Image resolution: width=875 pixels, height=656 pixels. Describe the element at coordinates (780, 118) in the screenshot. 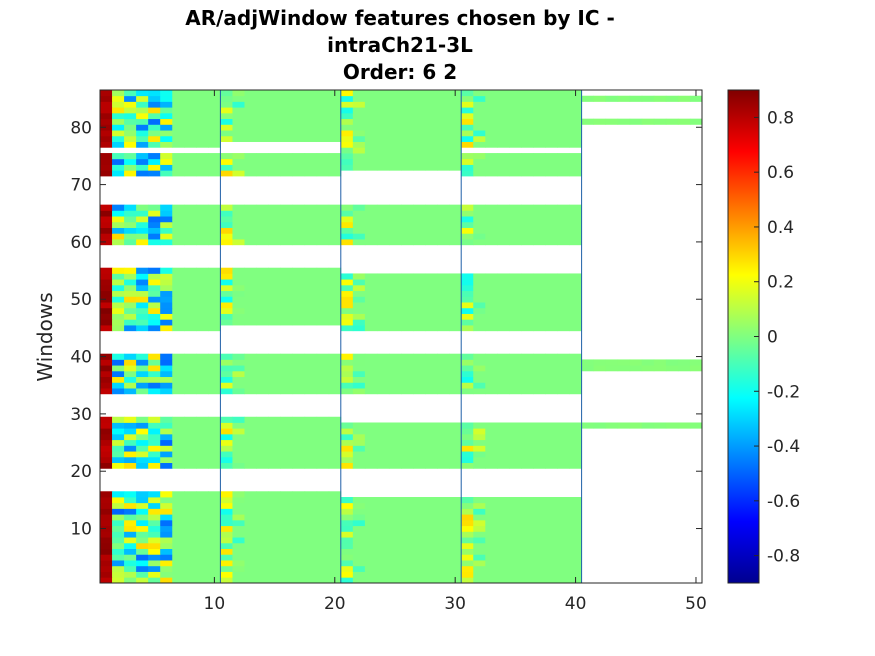

I see `colorbar-tick-label: 0.8` at that location.